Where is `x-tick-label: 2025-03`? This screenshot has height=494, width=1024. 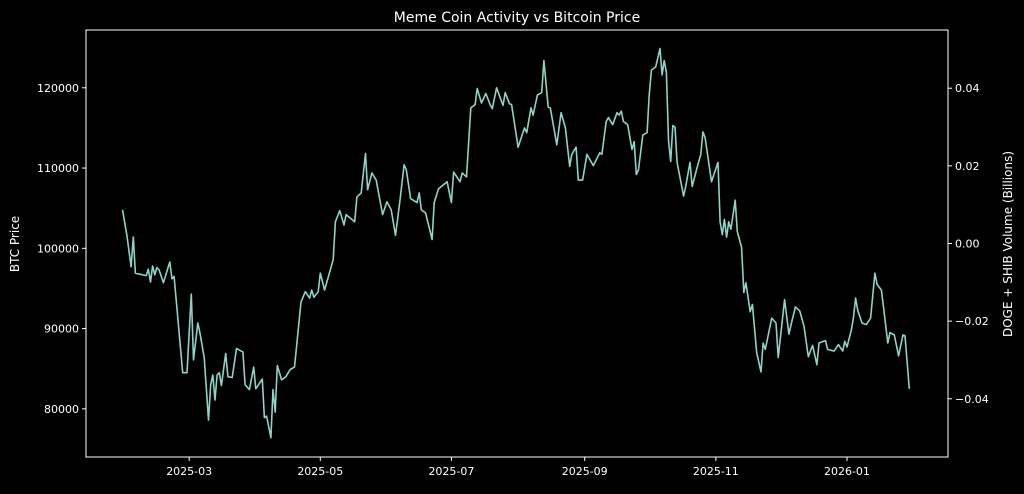 x-tick-label: 2025-03 is located at coordinates (189, 471).